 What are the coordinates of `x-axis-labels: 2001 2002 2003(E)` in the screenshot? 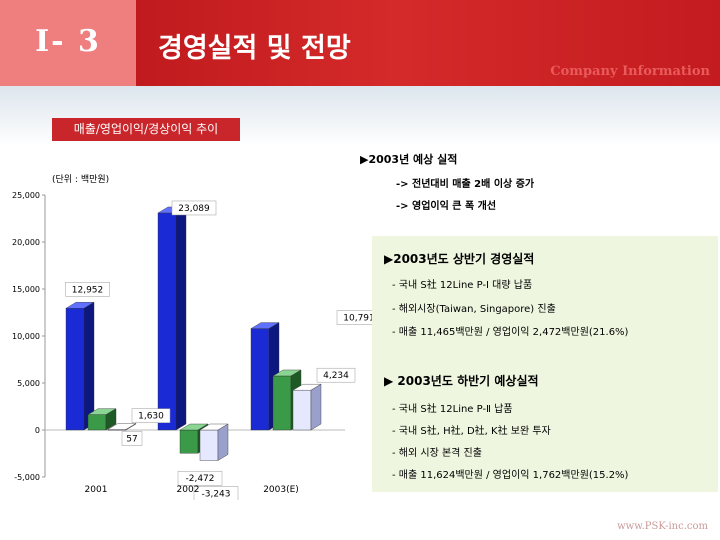 It's located at (192, 490).